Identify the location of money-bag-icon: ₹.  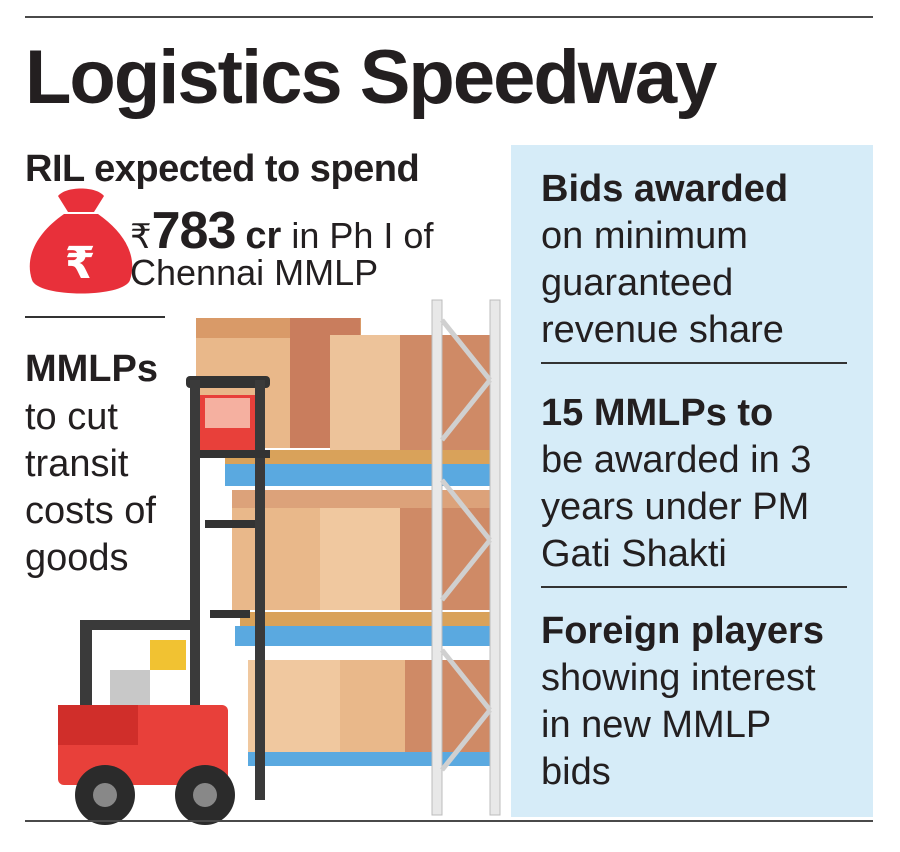
(81, 241).